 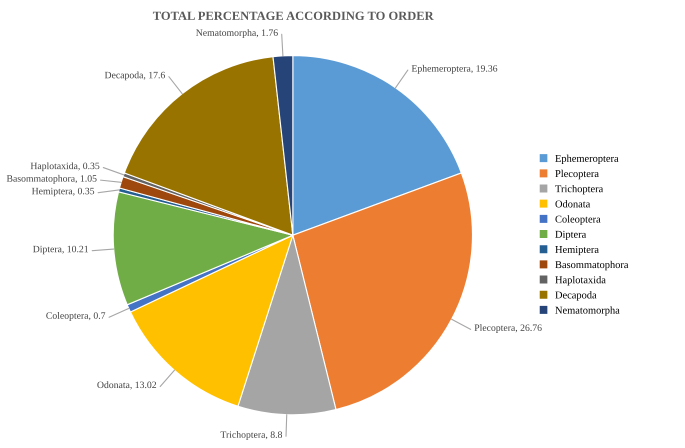 What do you see at coordinates (40, 179) in the screenshot?
I see `slice-label: Basommatophora` at bounding box center [40, 179].